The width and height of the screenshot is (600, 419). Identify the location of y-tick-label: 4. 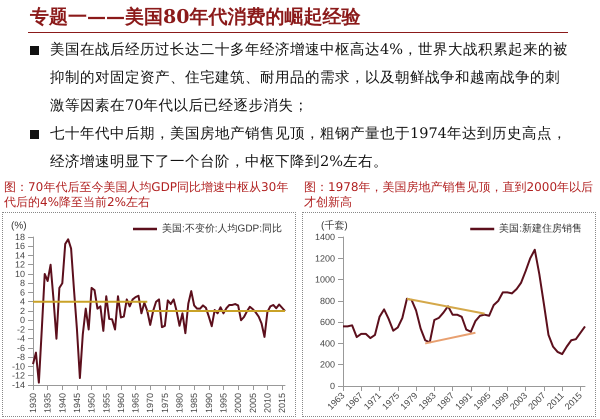
(22, 301).